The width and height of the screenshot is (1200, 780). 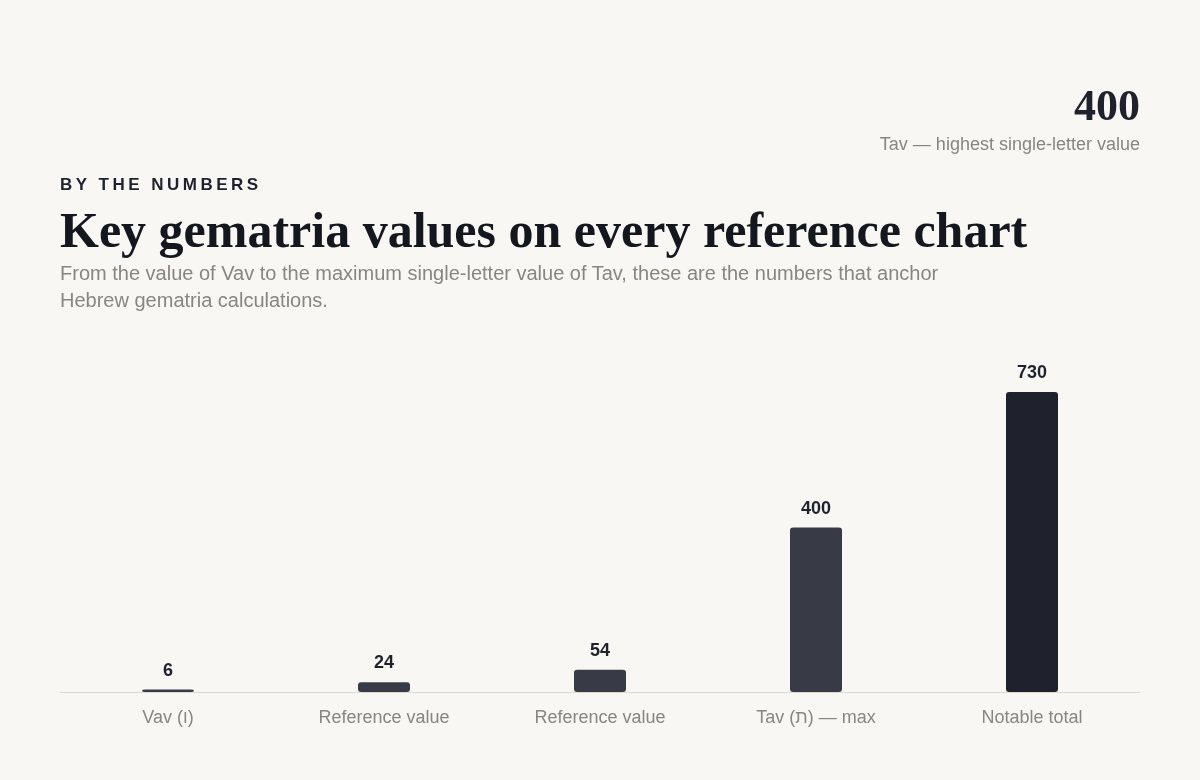 What do you see at coordinates (544, 230) in the screenshot?
I see `chart-title: Key gematria values on every reference chart` at bounding box center [544, 230].